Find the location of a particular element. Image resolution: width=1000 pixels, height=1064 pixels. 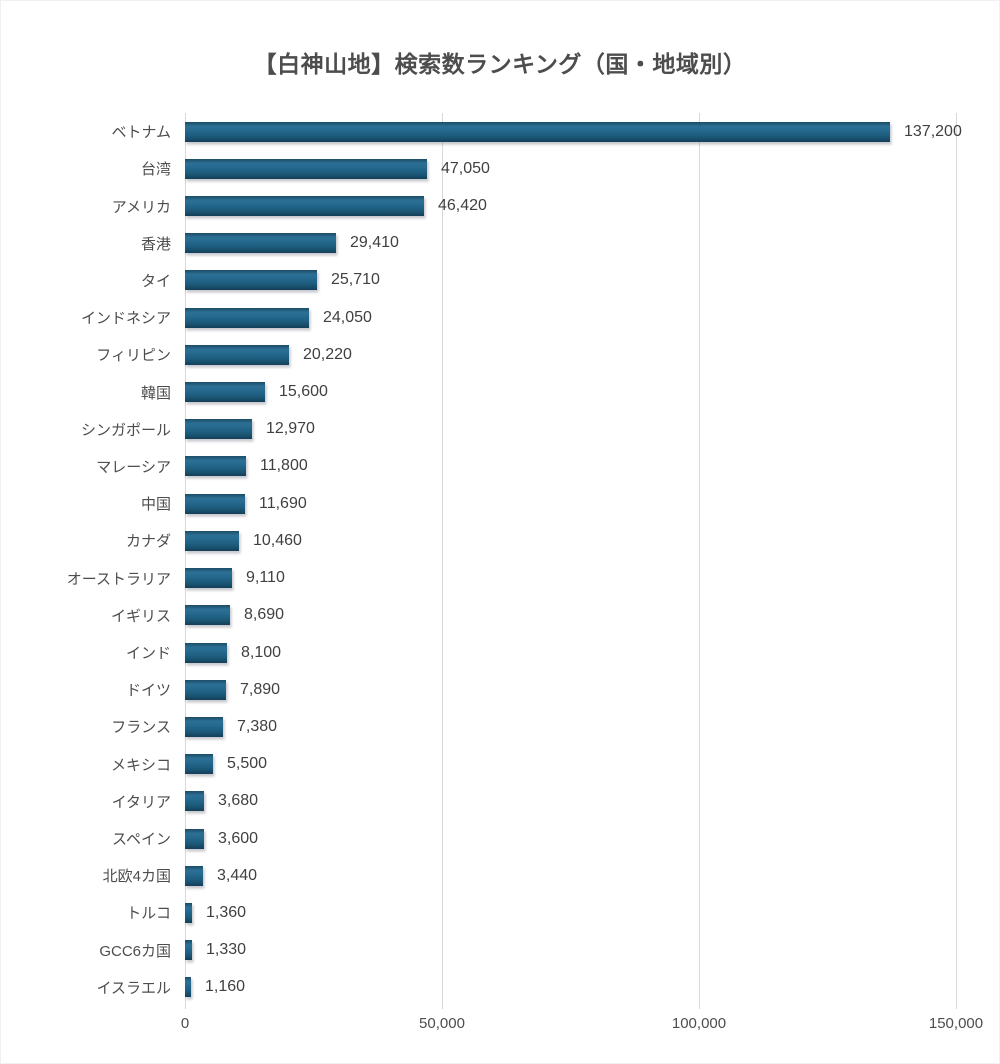

category-label: タイ is located at coordinates (155, 281).